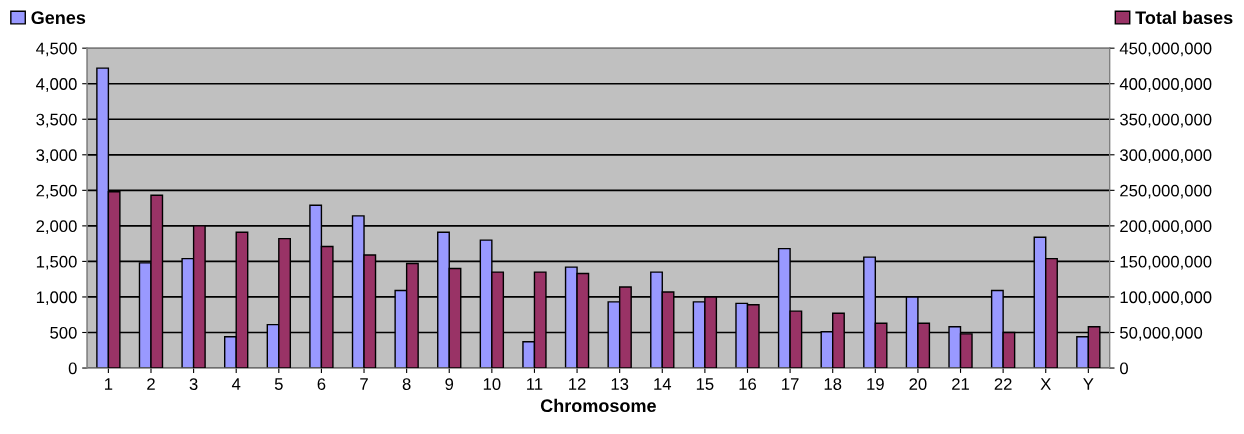 This screenshot has width=1244, height=434. What do you see at coordinates (1166, 227) in the screenshot?
I see `y2-tick-label: 200,000,000` at bounding box center [1166, 227].